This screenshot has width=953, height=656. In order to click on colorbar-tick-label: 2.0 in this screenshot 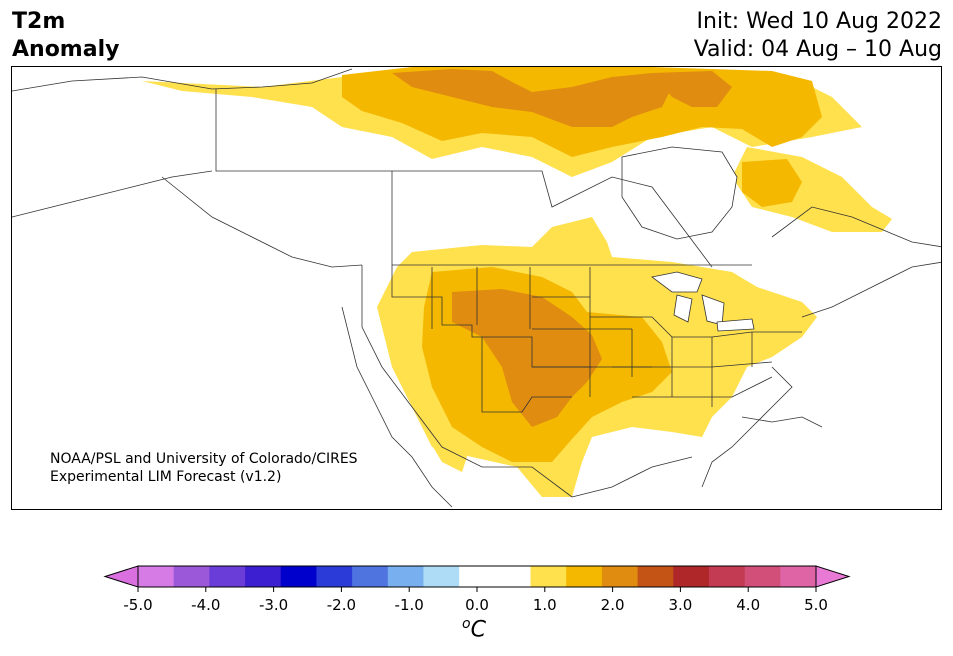, I will do `click(613, 605)`.